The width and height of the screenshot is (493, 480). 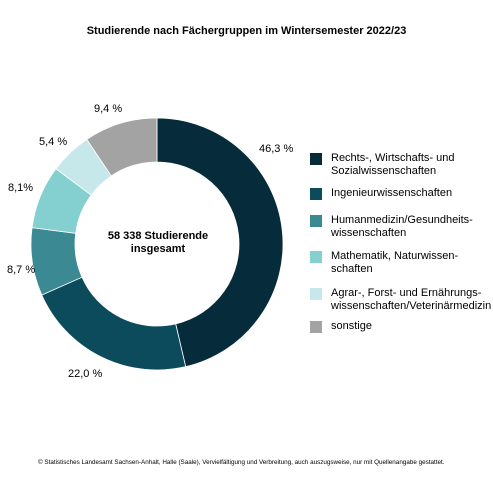 I want to click on legend-label-line: Agrar-, Forst- und Ernährungs-, so click(x=406, y=293).